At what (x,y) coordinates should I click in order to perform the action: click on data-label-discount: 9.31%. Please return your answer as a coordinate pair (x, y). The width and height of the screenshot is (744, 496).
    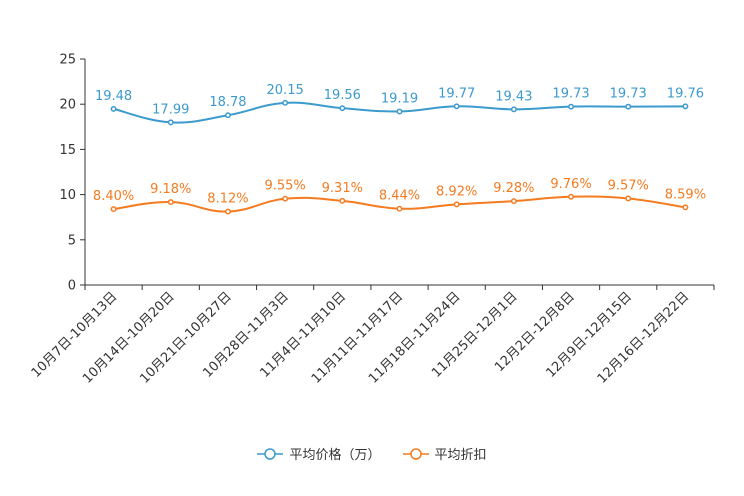
    Looking at the image, I should click on (342, 188).